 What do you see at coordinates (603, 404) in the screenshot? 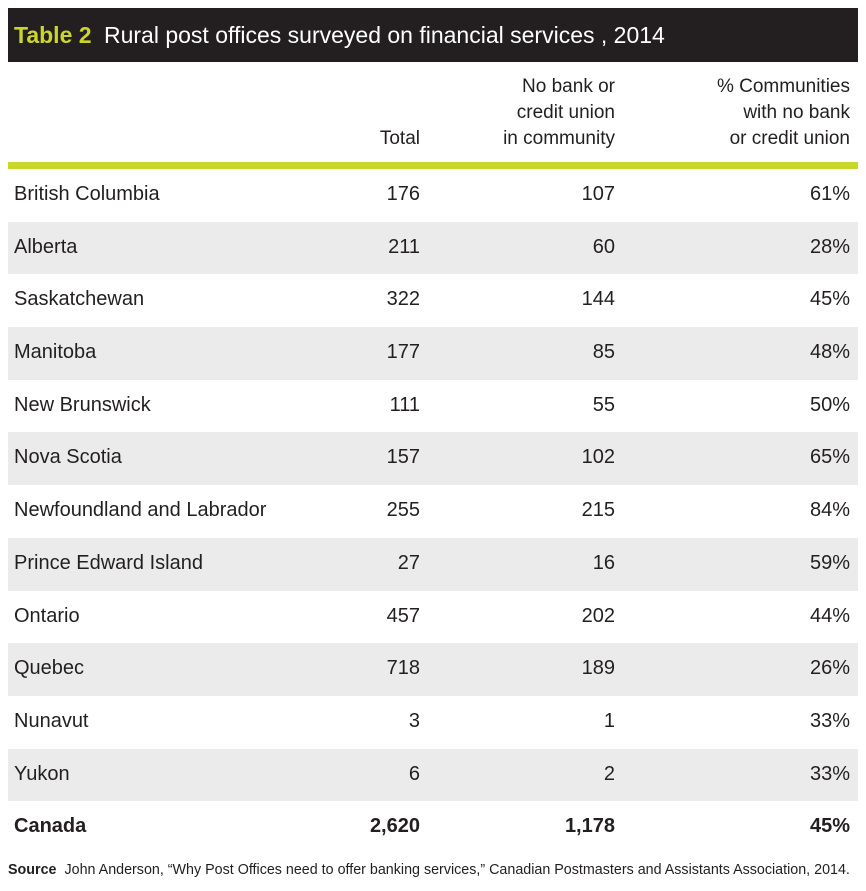
I see `cell-value: 55` at bounding box center [603, 404].